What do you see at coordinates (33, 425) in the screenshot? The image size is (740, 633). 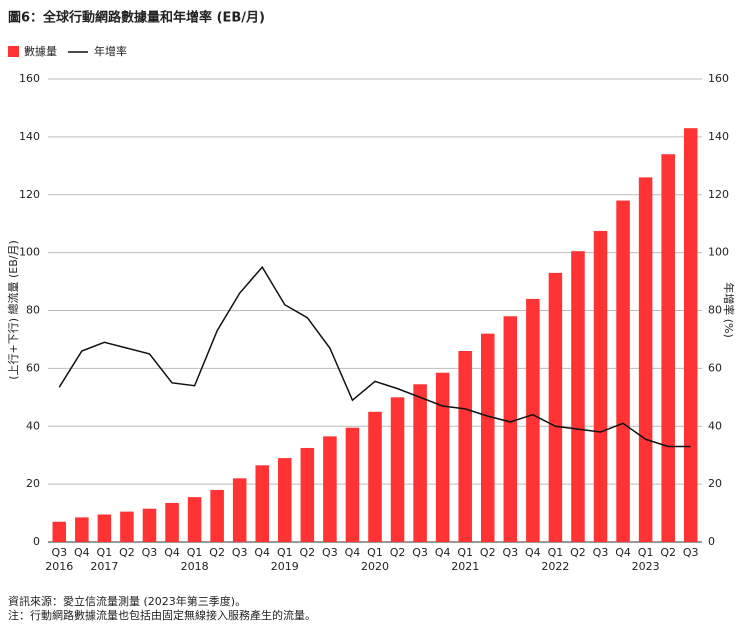 I see `y-tick-label: 40` at bounding box center [33, 425].